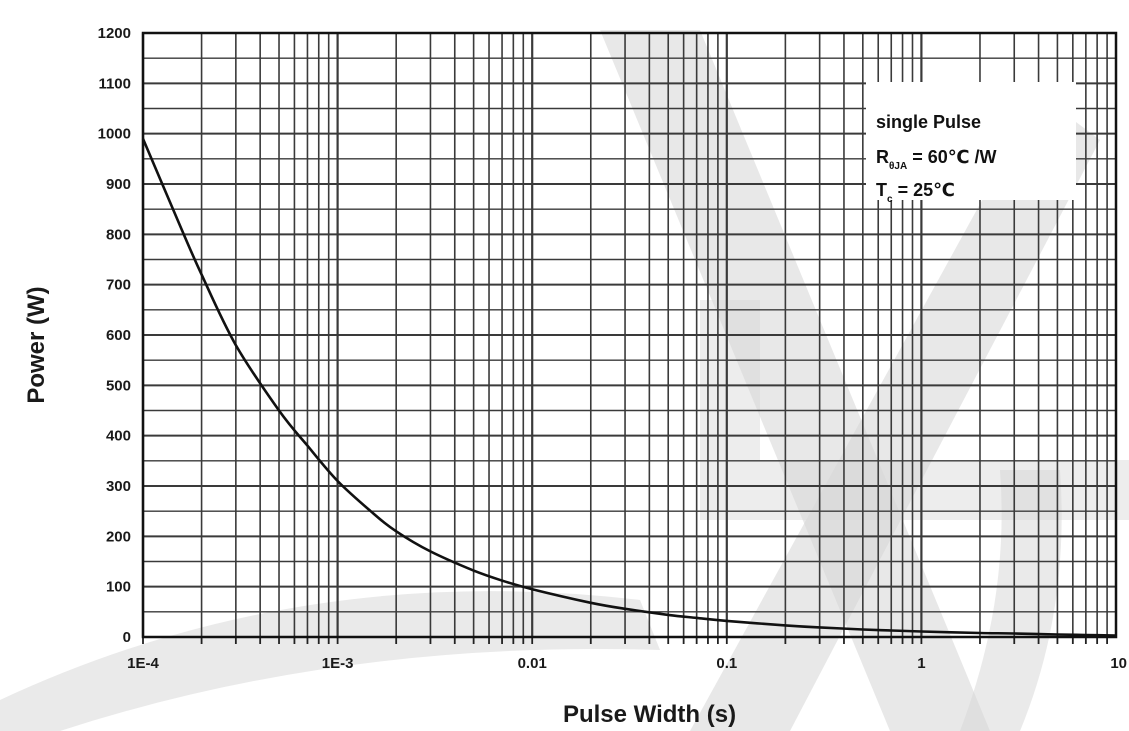 This screenshot has height=731, width=1129. What do you see at coordinates (118, 234) in the screenshot?
I see `y-tick-label: 800` at bounding box center [118, 234].